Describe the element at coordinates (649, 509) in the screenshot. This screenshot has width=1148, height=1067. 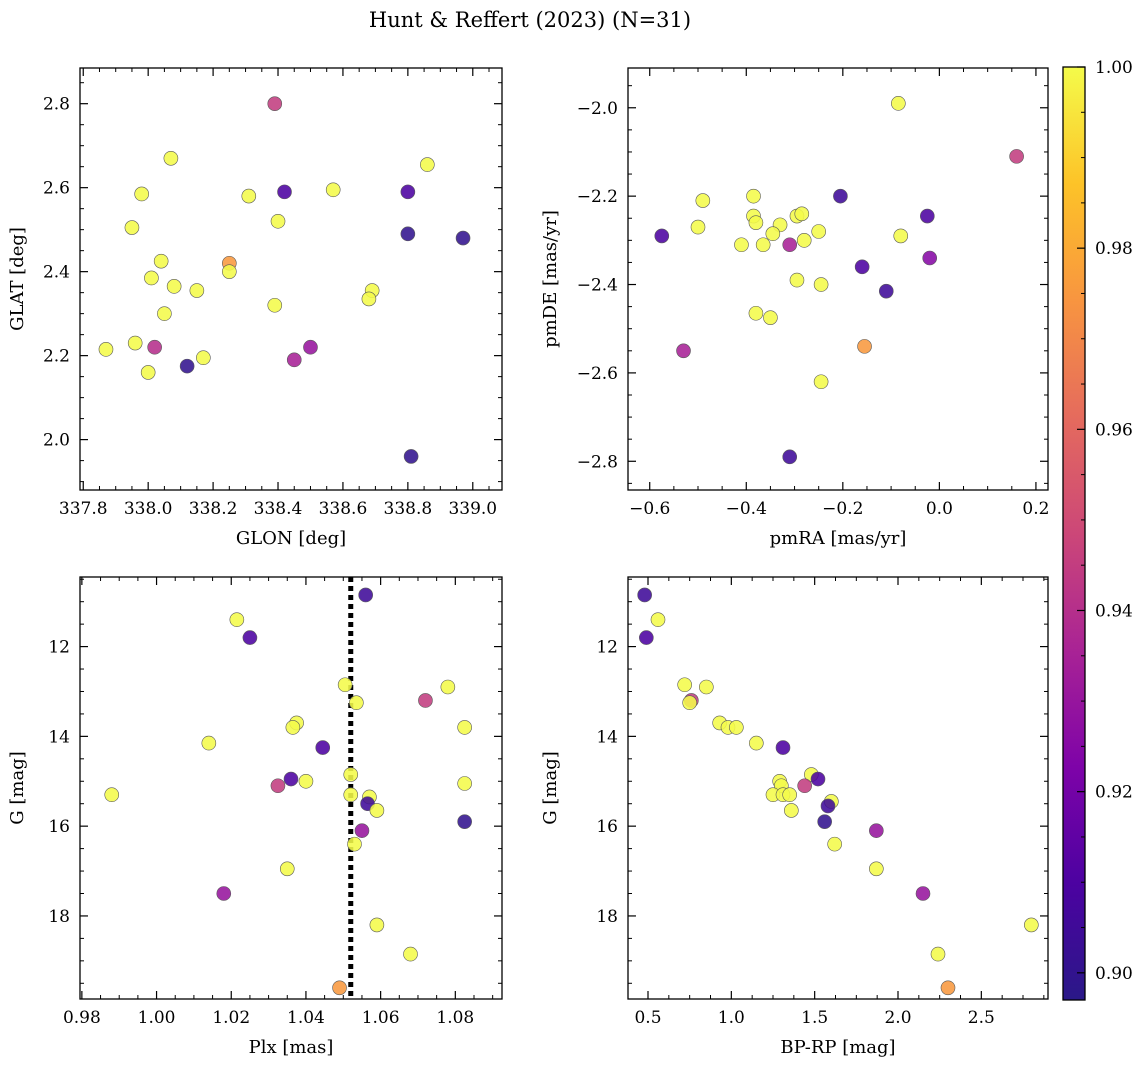
I see `x-tick-label: −0.6` at that location.